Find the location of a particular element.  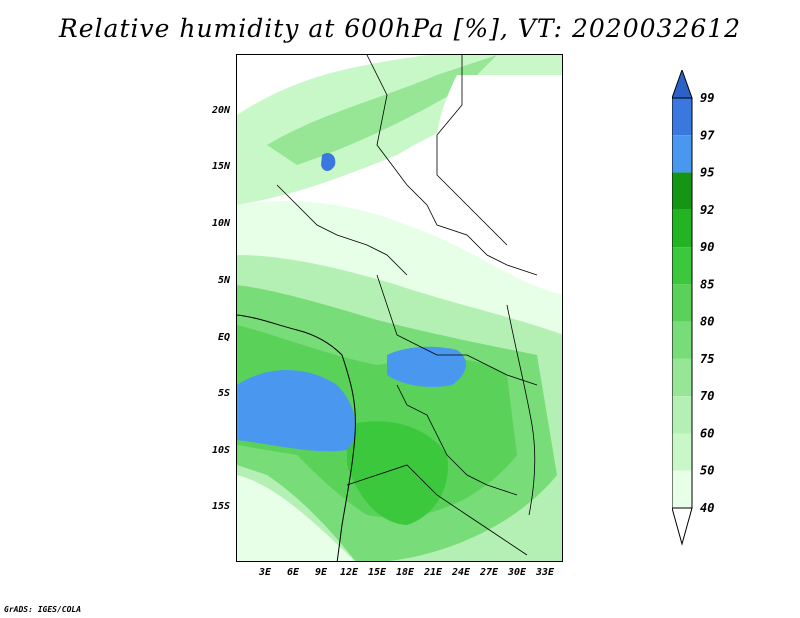

y-tick-5n: 5N is located at coordinates (223, 280).